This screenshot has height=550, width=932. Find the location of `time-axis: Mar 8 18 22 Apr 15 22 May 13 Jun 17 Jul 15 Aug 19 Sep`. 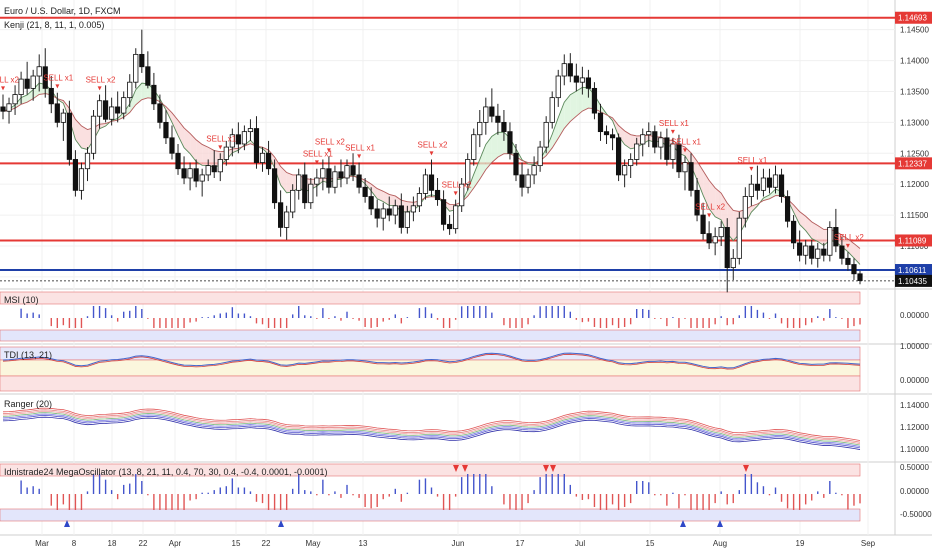

time-axis: Mar 8 18 22 Apr 15 22 May 13 Jun 17 Jul 15 Aug 19 Sep is located at coordinates (455, 543).